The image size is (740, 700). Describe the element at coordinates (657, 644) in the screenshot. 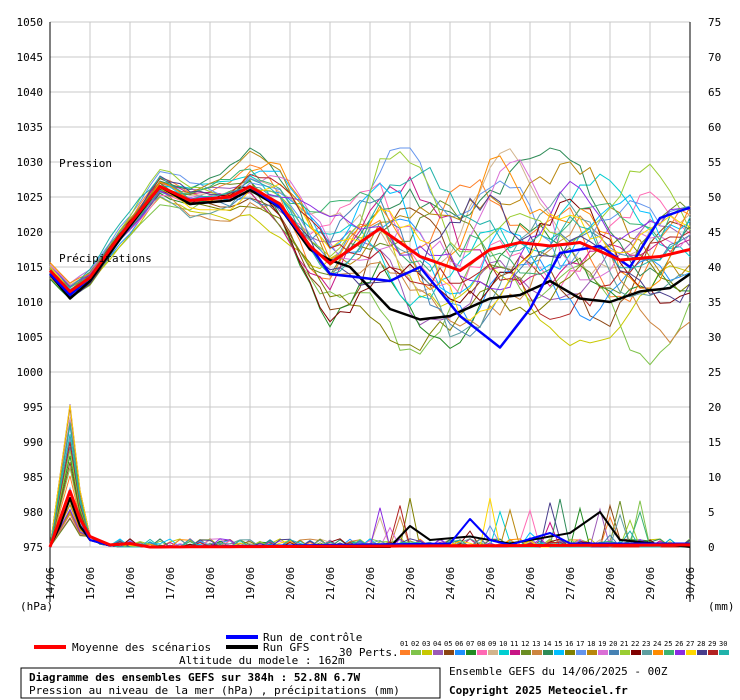

I see `pert-number: 24` at that location.